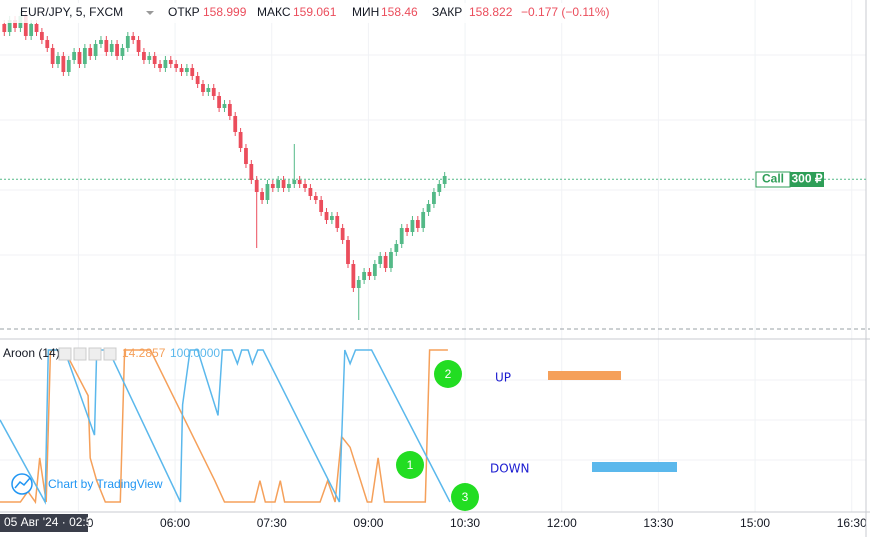  What do you see at coordinates (22, 483) in the screenshot?
I see `tv-logo-line` at bounding box center [22, 483].